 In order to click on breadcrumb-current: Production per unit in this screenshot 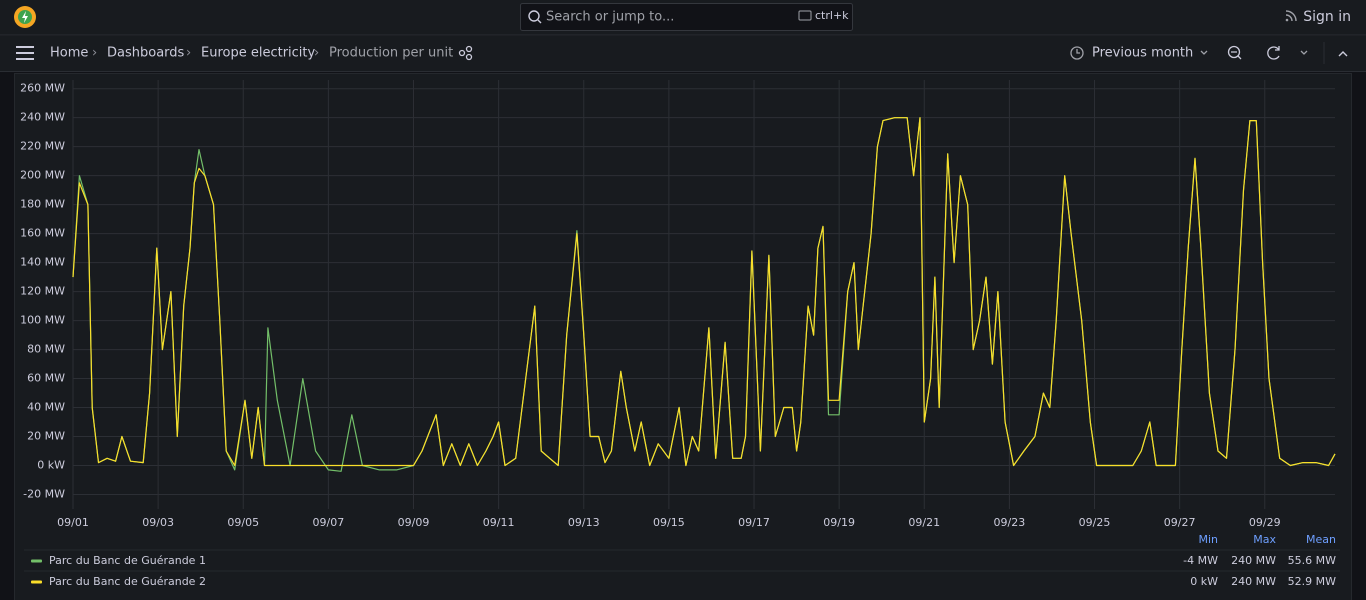, I will do `click(391, 53)`.